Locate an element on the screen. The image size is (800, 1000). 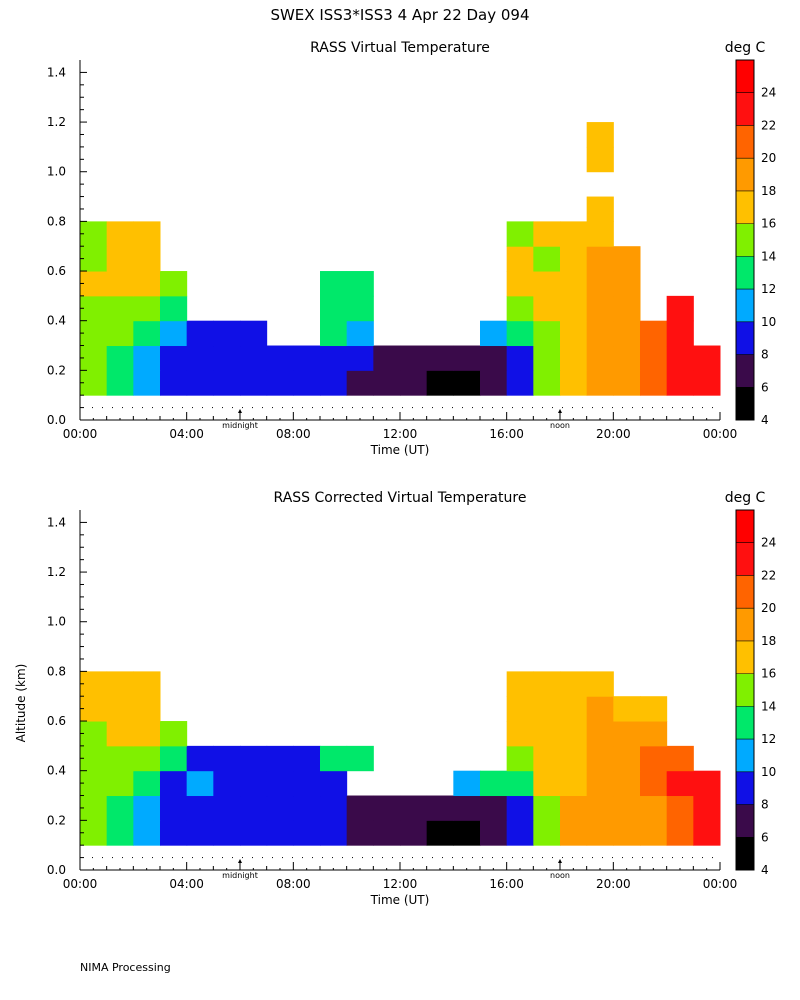
y-tick-label: 0.4 is located at coordinates (56, 321).